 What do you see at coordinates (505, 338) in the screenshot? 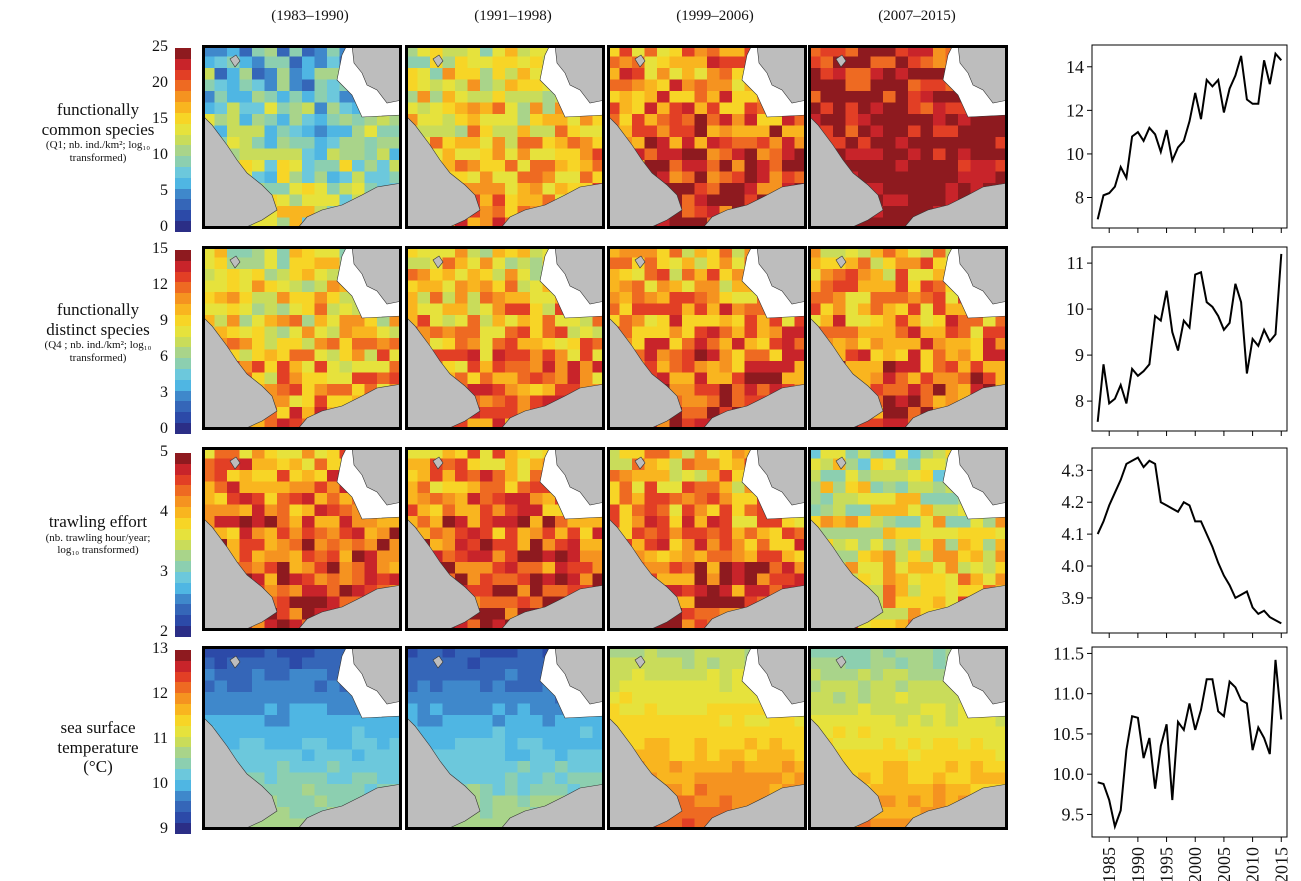
I see `map-panel-r2-c2` at bounding box center [505, 338].